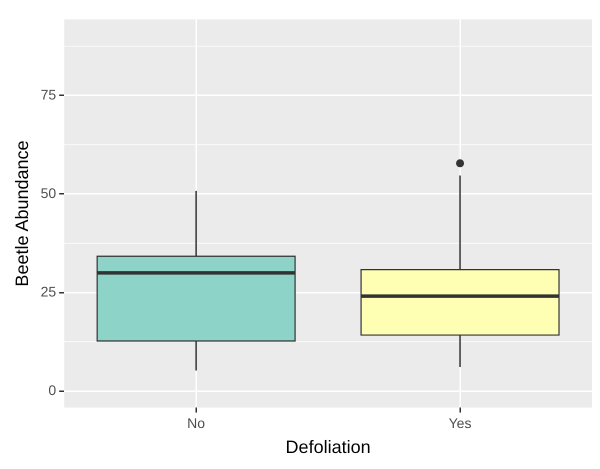 This screenshot has height=469, width=600. What do you see at coordinates (48, 192) in the screenshot?
I see `y-tick-label: 50` at bounding box center [48, 192].